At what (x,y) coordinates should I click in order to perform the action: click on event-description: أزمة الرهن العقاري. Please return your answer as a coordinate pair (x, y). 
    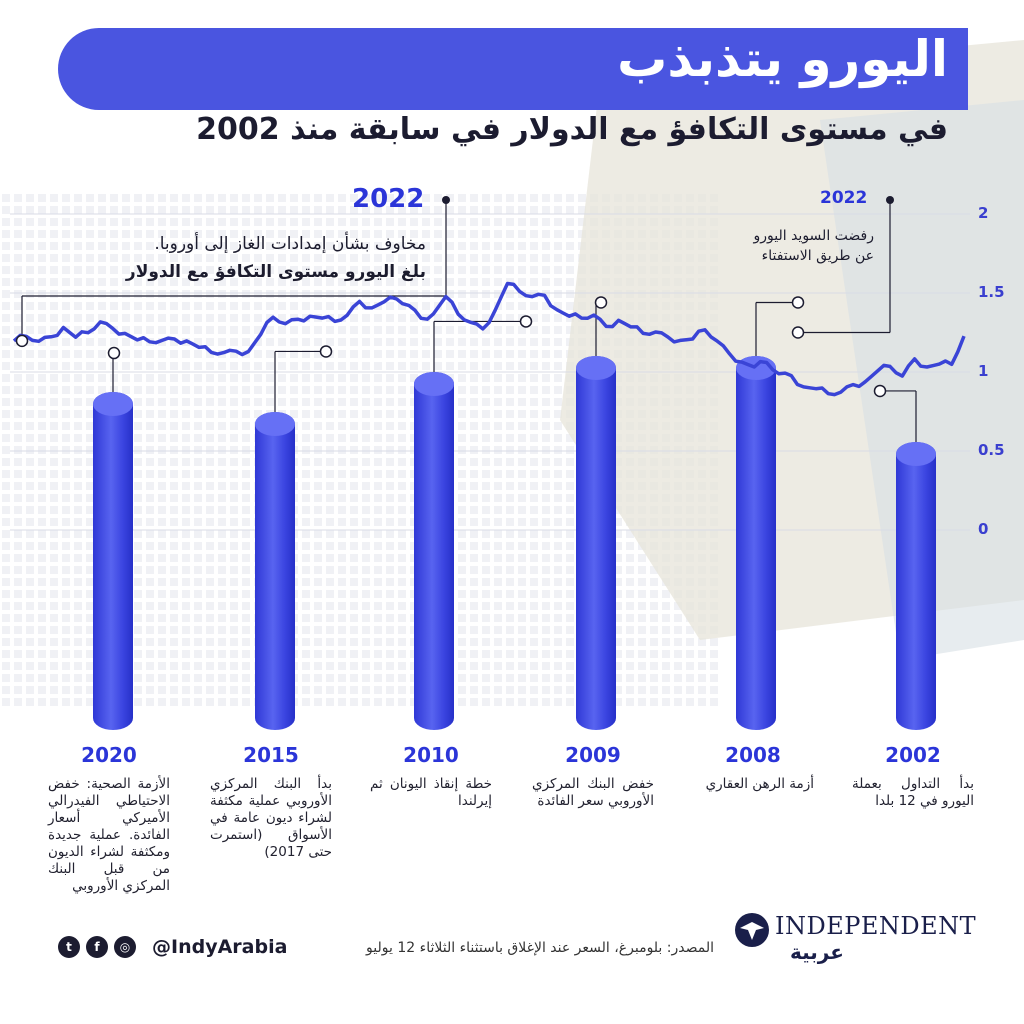
    Looking at the image, I should click on (759, 784).